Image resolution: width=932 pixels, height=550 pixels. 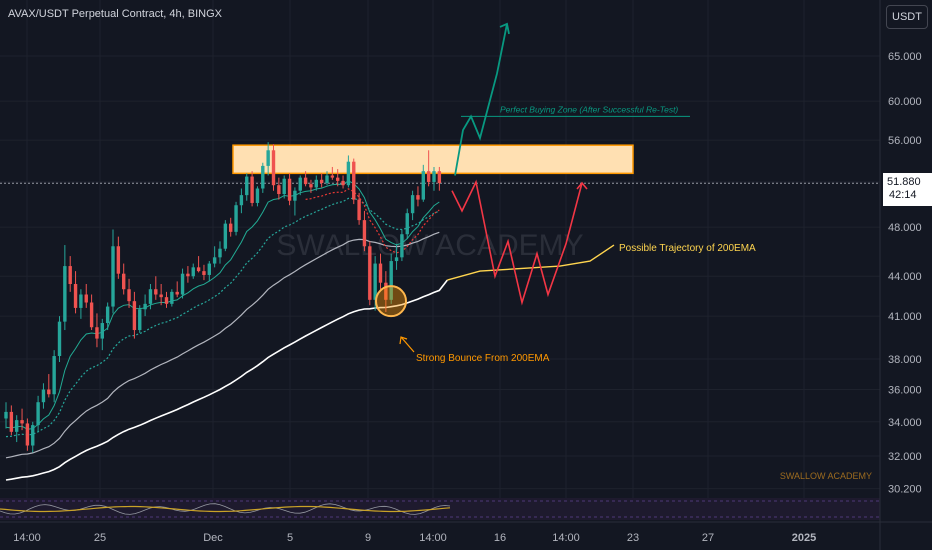 What do you see at coordinates (905, 228) in the screenshot?
I see `price-tick-label: 48.000` at bounding box center [905, 228].